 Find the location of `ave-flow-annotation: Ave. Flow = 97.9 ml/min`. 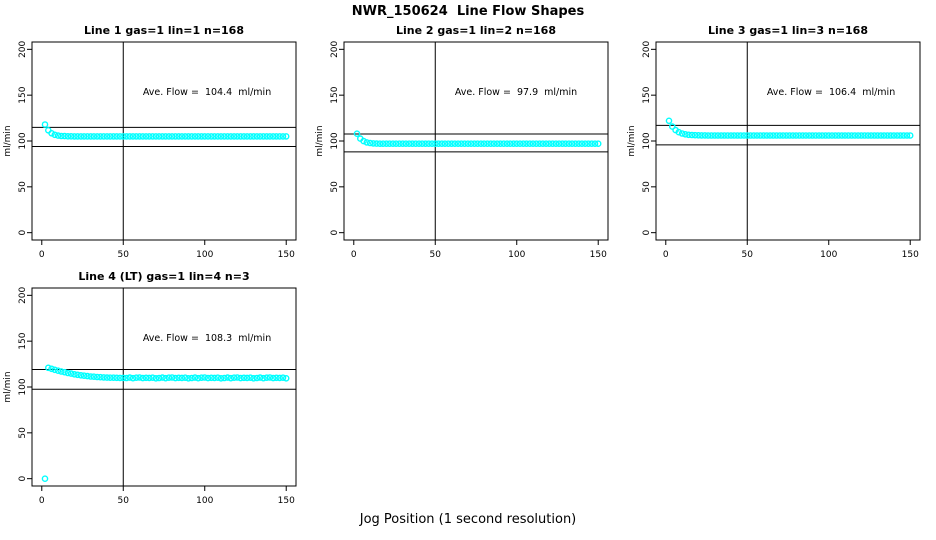

ave-flow-annotation: Ave. Flow = 97.9 ml/min is located at coordinates (516, 92).